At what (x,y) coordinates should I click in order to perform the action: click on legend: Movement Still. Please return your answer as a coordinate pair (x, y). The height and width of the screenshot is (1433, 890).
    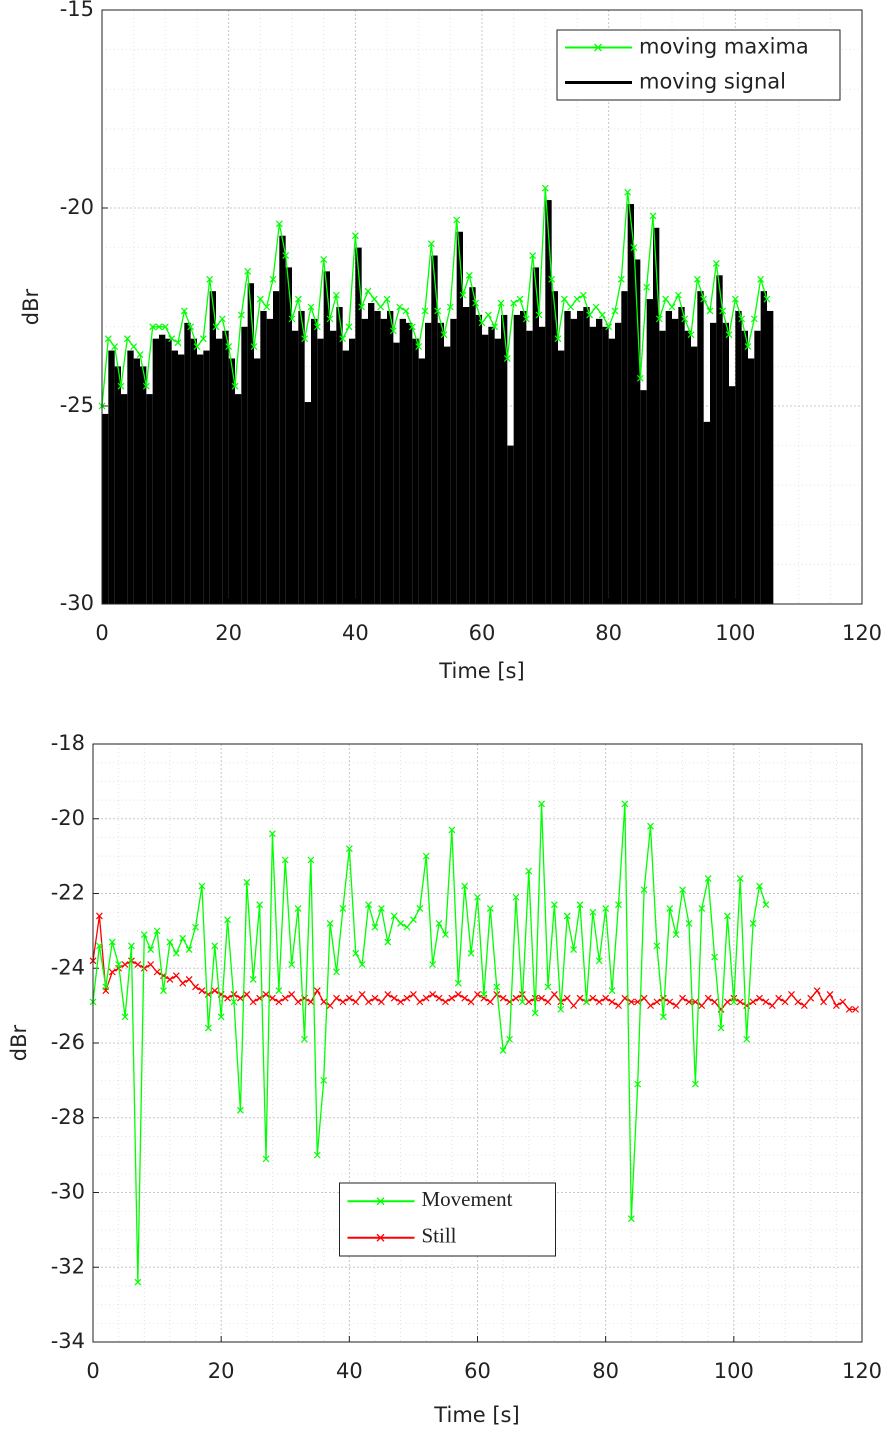
    Looking at the image, I should click on (447, 1219).